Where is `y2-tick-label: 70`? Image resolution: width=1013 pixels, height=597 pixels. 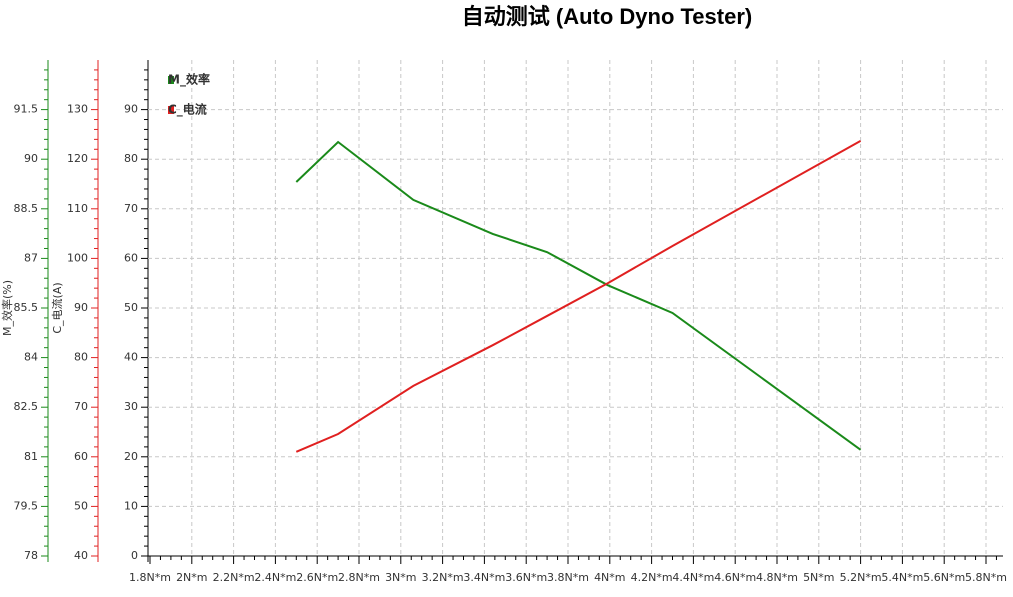 y2-tick-label: 70 is located at coordinates (81, 406).